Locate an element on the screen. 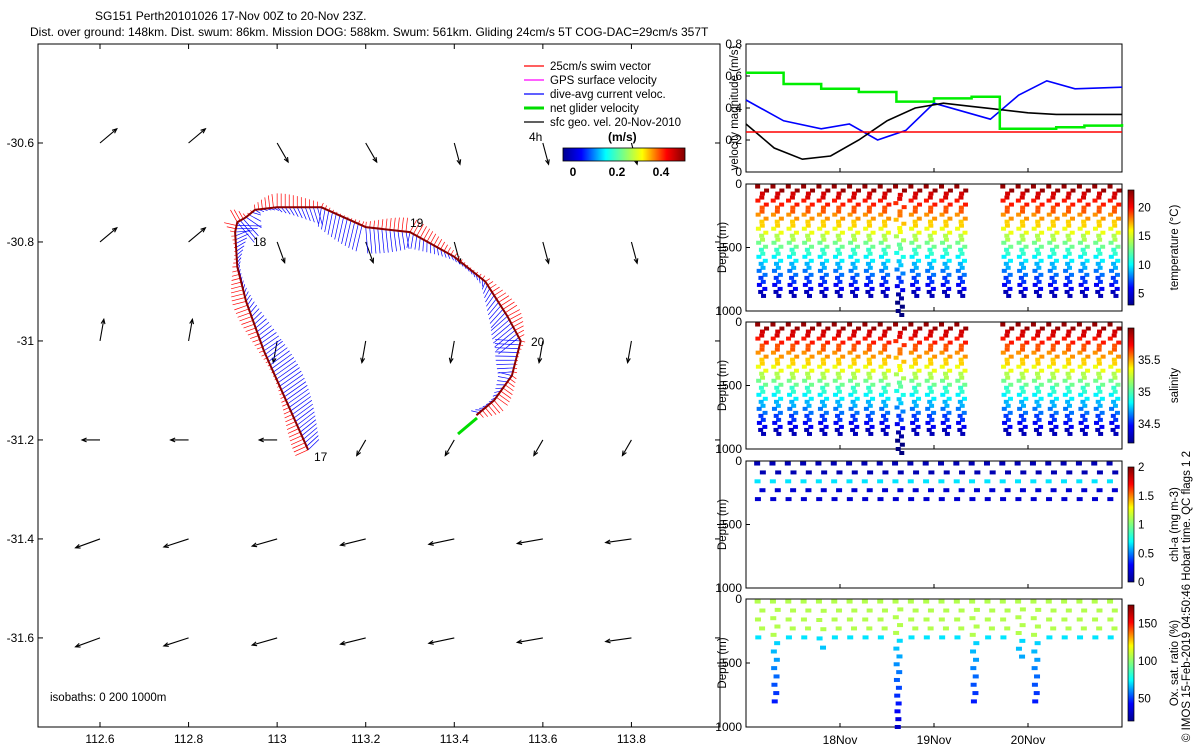 This screenshot has height=750, width=1200. profile-colorbar-tick-label: 20 is located at coordinates (1144, 208).